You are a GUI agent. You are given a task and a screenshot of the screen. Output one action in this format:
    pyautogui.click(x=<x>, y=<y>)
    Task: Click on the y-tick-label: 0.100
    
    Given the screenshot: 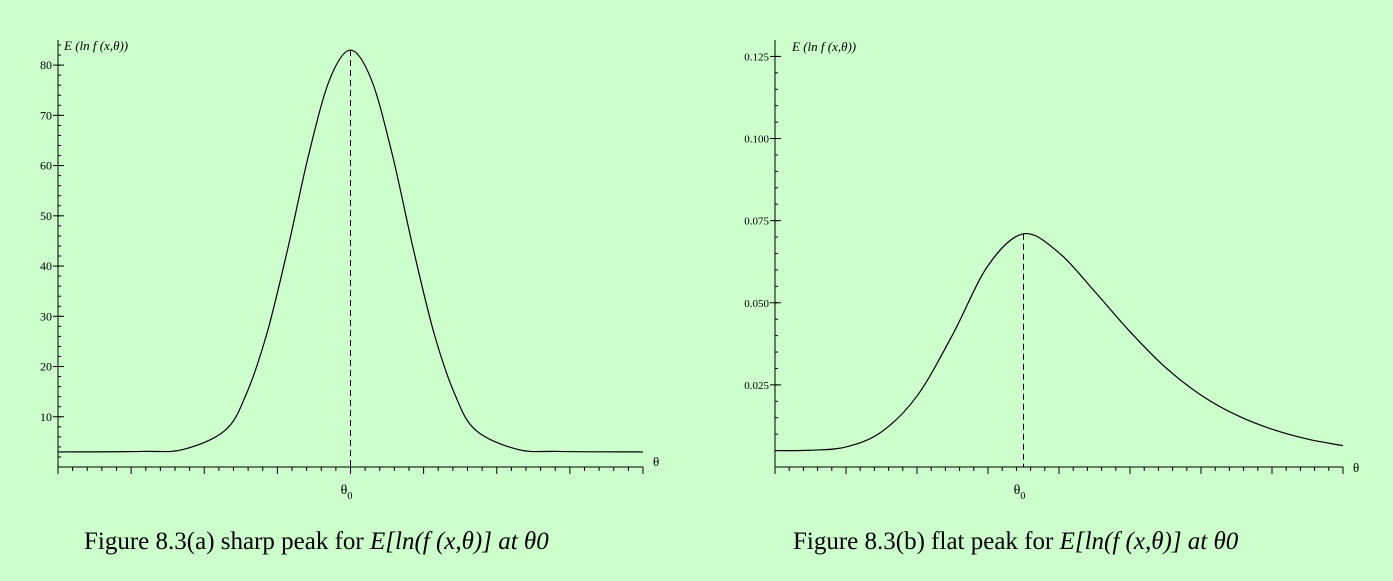 What is the action you would take?
    pyautogui.click(x=756, y=140)
    